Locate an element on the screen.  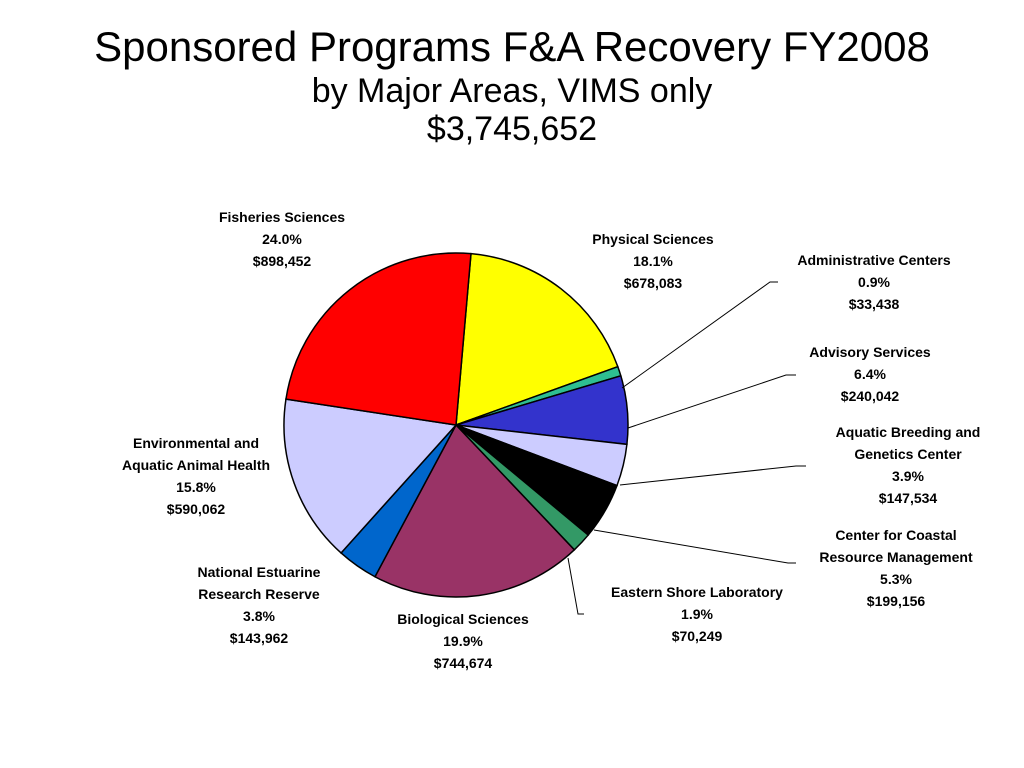
slice-label-percent: 19.9% is located at coordinates (463, 641).